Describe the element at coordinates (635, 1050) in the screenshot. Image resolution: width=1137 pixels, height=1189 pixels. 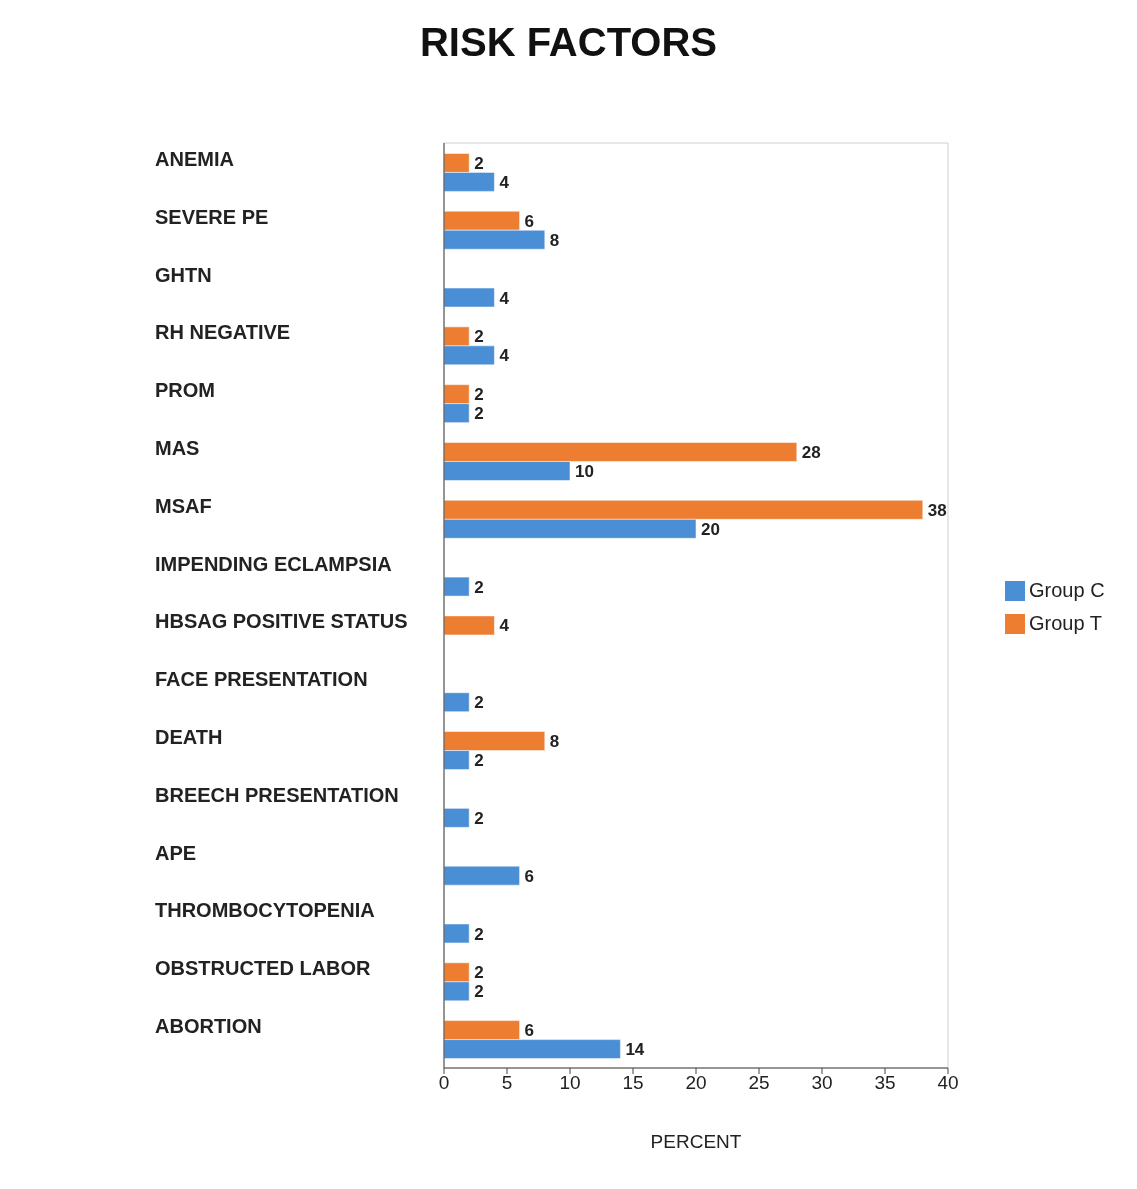
I see `data-label: 14` at that location.